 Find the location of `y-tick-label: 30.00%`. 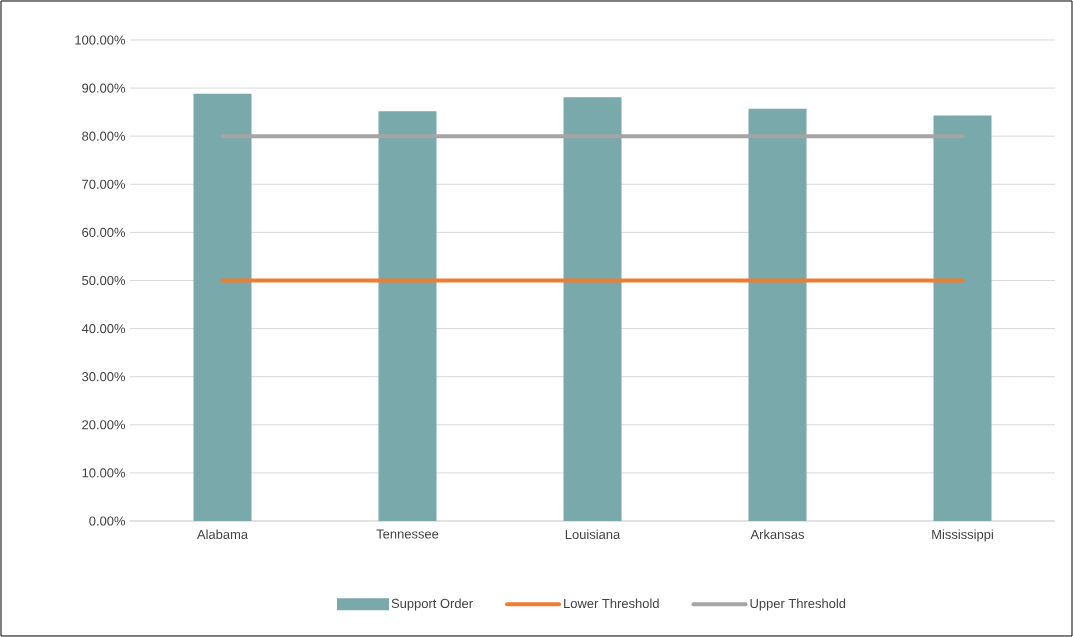

y-tick-label: 30.00% is located at coordinates (104, 377).